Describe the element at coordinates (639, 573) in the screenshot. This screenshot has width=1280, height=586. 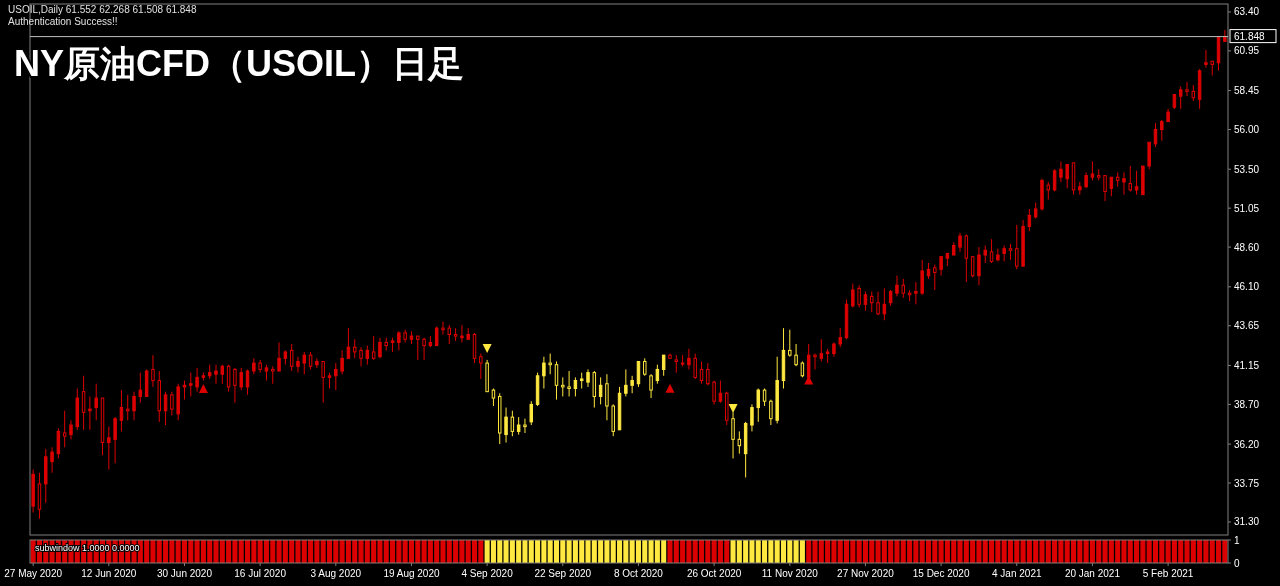
I see `x-tick-label: 8 Oct 2020` at that location.